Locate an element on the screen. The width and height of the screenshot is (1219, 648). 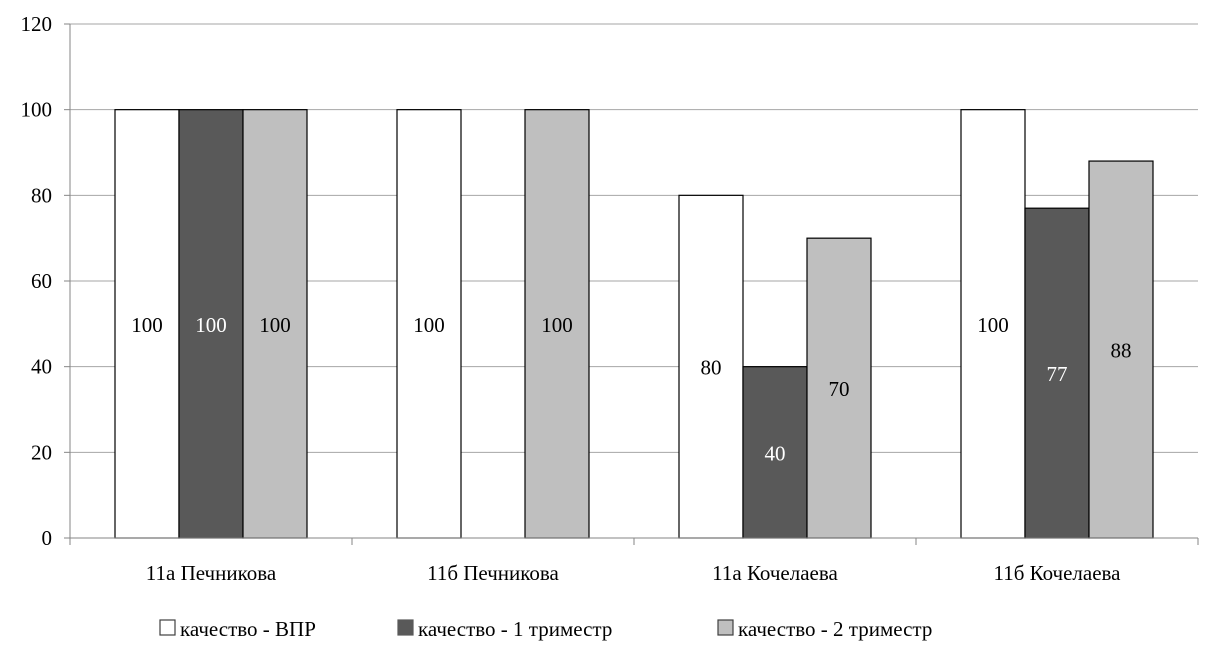
bar-series3-cat4 is located at coordinates (1121, 349).